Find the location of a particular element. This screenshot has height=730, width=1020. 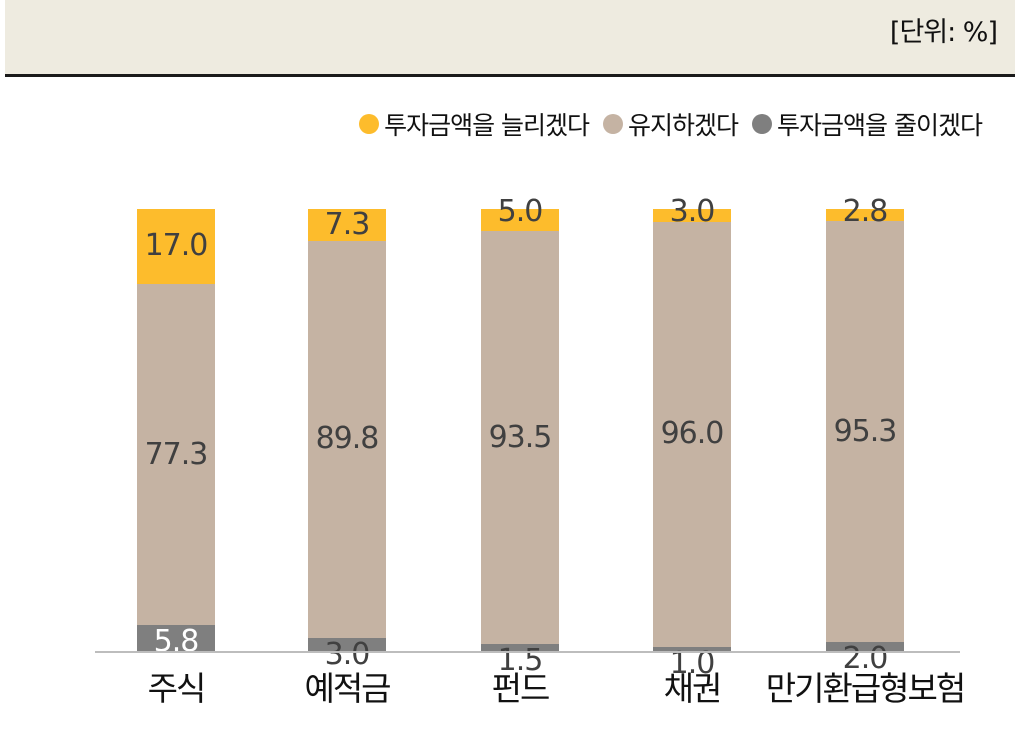

x-axis-line is located at coordinates (527, 652).